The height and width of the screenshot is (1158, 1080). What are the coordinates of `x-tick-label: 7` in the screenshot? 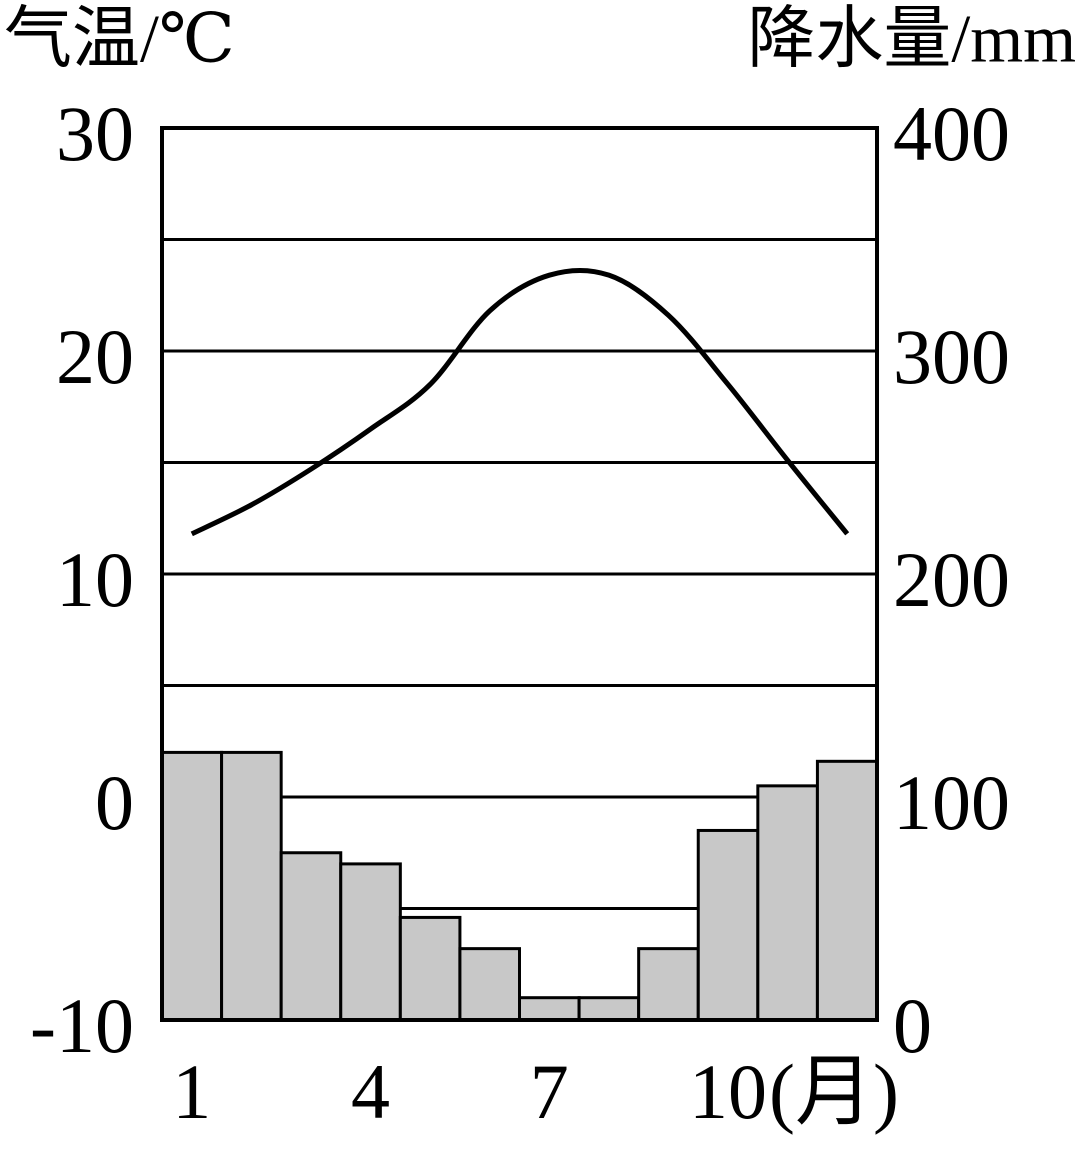 It's located at (549, 1091).